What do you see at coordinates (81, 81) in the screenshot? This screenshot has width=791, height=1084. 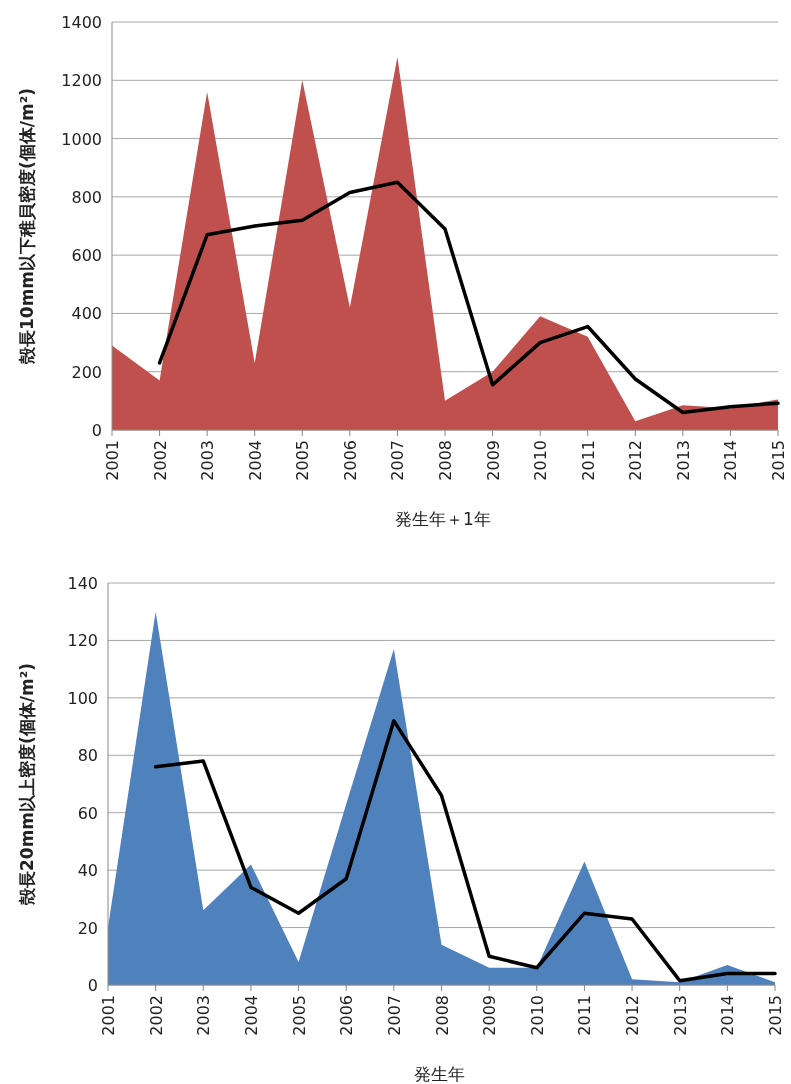 I see `y-tick-label: 1200` at bounding box center [81, 81].